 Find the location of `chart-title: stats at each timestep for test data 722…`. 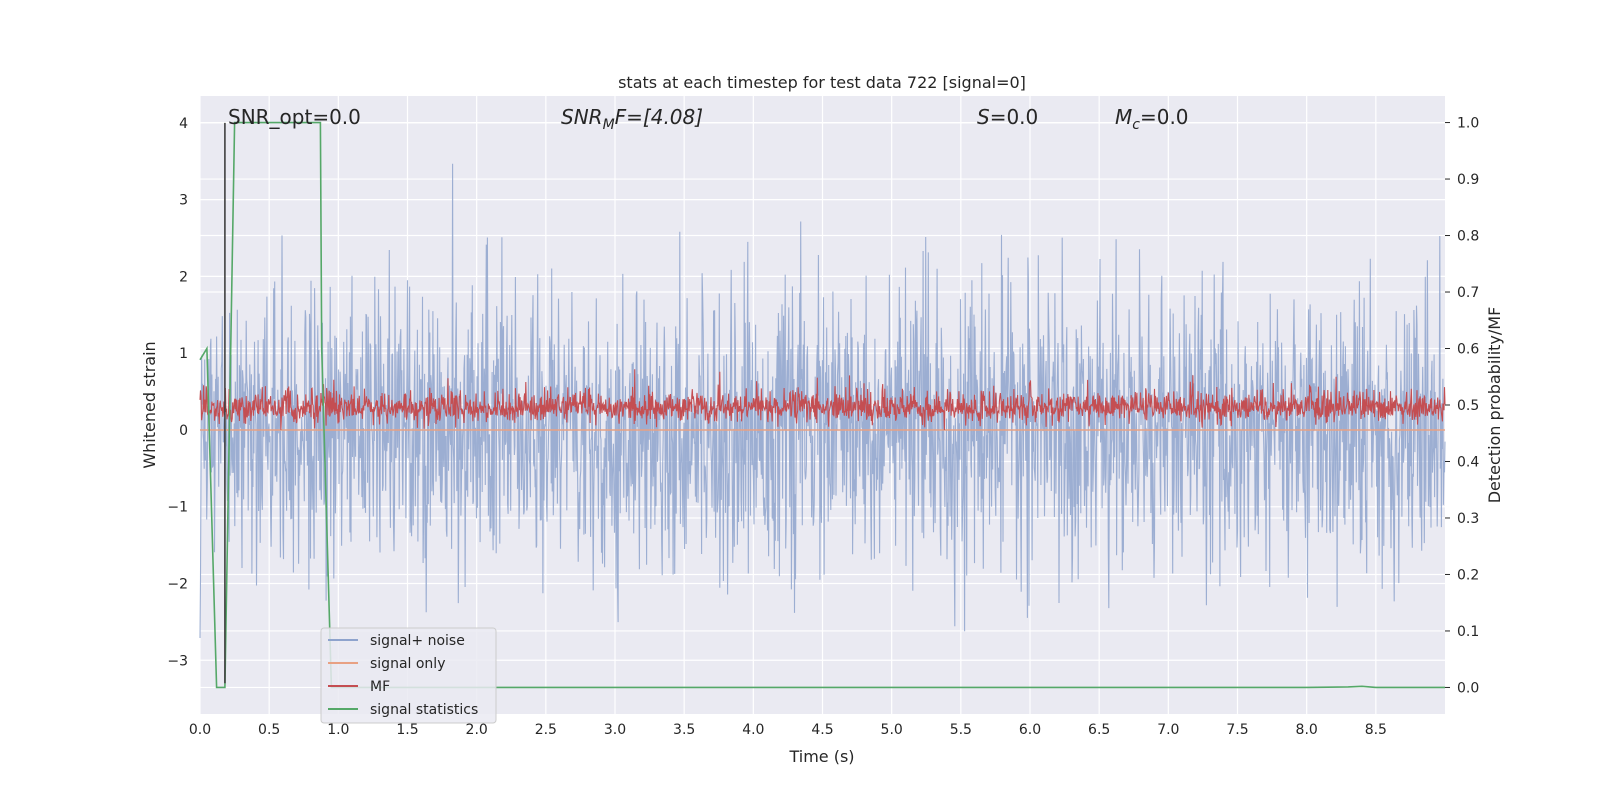

chart-title: stats at each timestep for test data 722… is located at coordinates (822, 82).